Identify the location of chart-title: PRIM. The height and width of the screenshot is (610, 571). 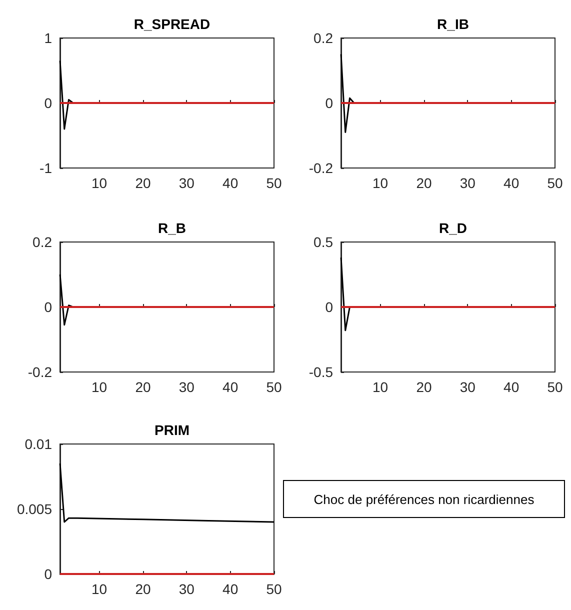
(172, 430).